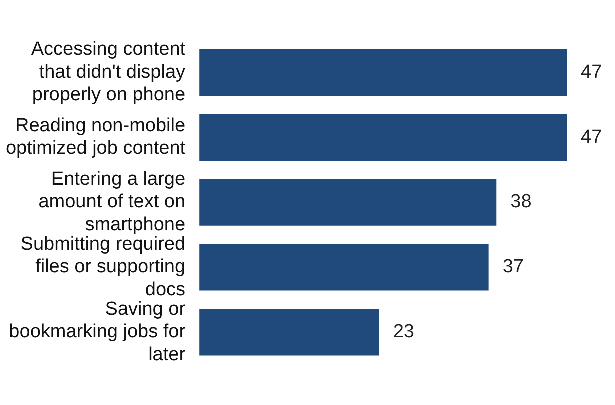  I want to click on y-tick-label: Reading non-mobile optimized job content, so click(96, 137).